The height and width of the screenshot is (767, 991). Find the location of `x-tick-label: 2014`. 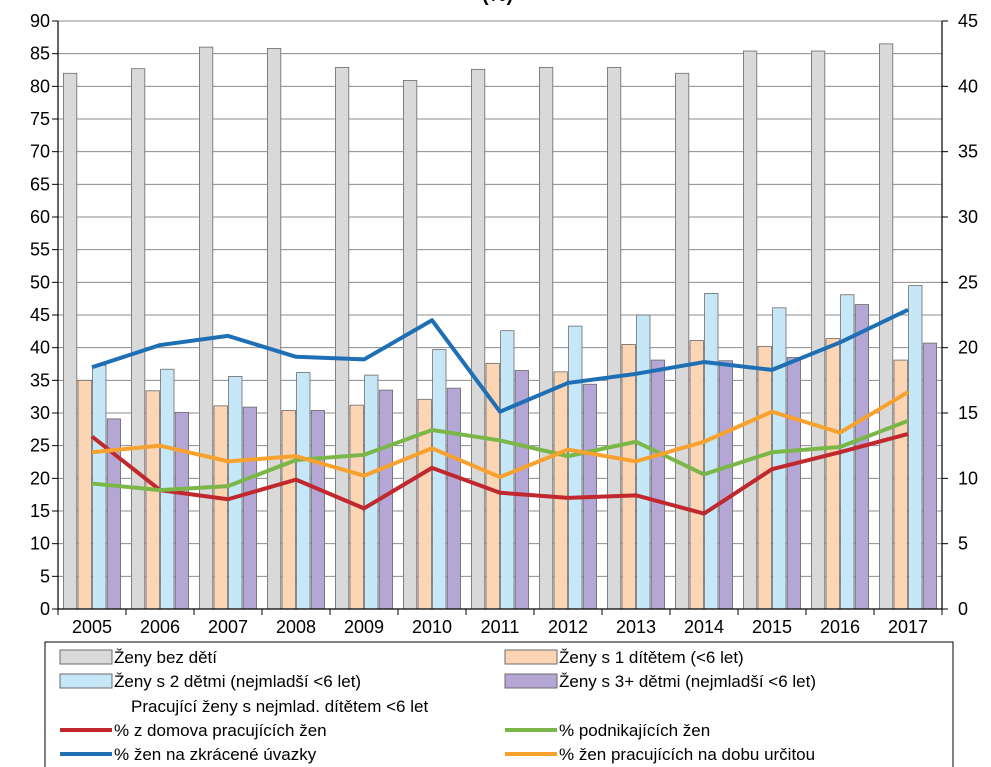

x-tick-label: 2014 is located at coordinates (704, 627).